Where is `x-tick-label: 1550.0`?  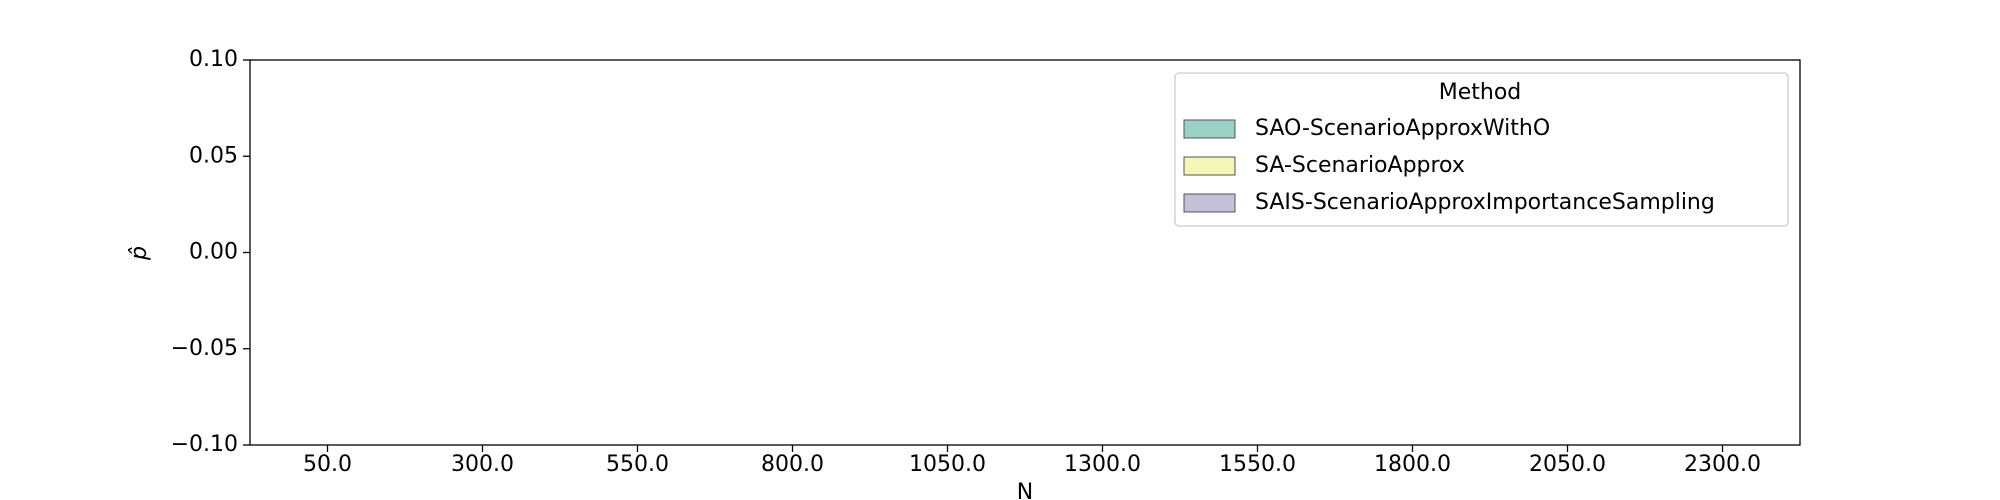
x-tick-label: 1550.0 is located at coordinates (1257, 464).